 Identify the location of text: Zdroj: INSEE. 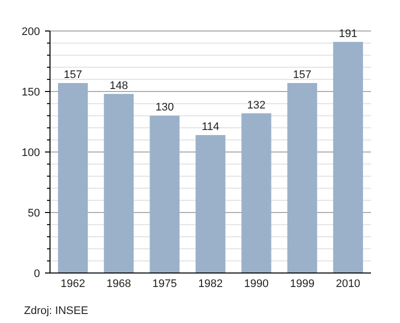
(56, 311).